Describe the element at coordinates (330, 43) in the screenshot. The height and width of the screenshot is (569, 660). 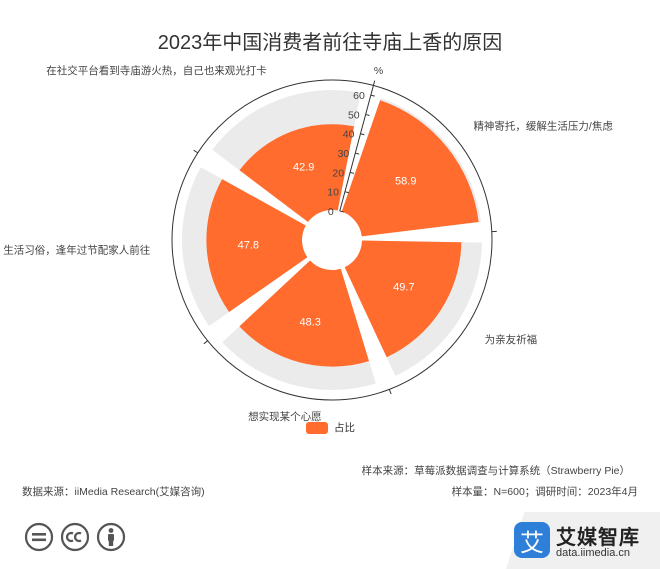
I see `chart-title: 2023年中国消费者前往寺庙上香的原因` at that location.